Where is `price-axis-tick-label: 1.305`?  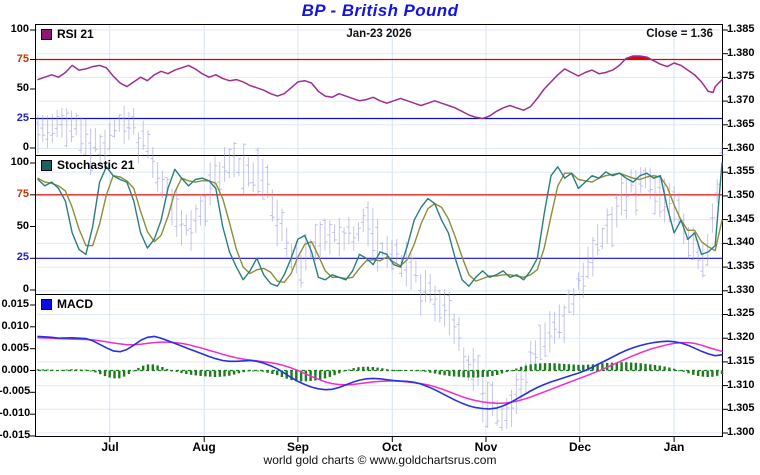 price-axis-tick-label: 1.305 is located at coordinates (741, 408).